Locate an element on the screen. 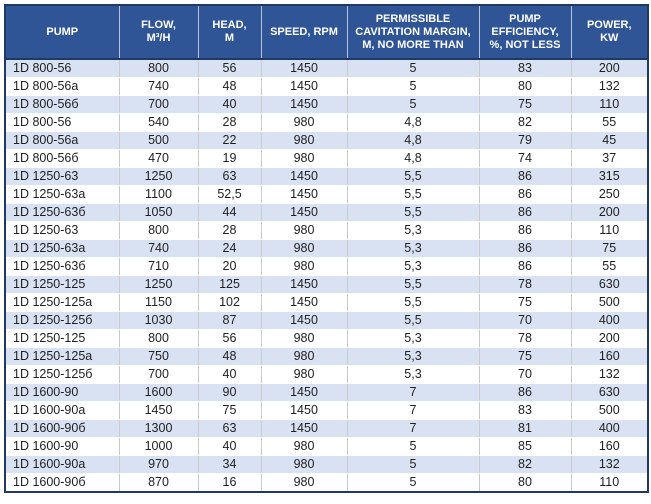 Image resolution: width=651 pixels, height=504 pixels. table-row: 1D 800-56 800 56 1450 5 83 200 is located at coordinates (326, 68).